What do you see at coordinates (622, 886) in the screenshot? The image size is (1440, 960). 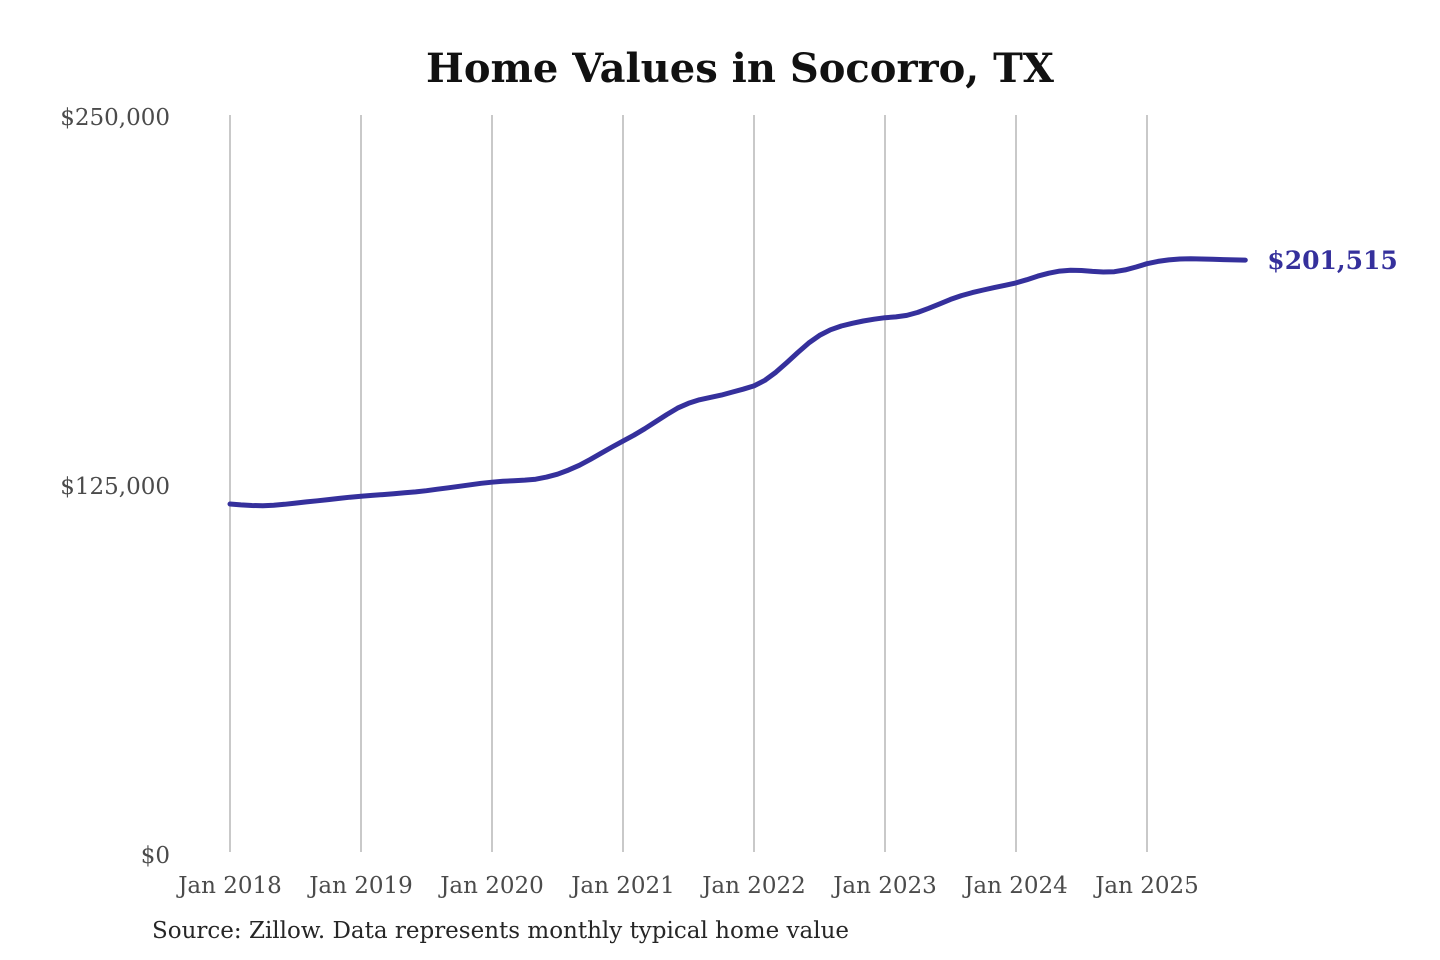 I see `x-tick-label: Jan 2021` at bounding box center [622, 886].